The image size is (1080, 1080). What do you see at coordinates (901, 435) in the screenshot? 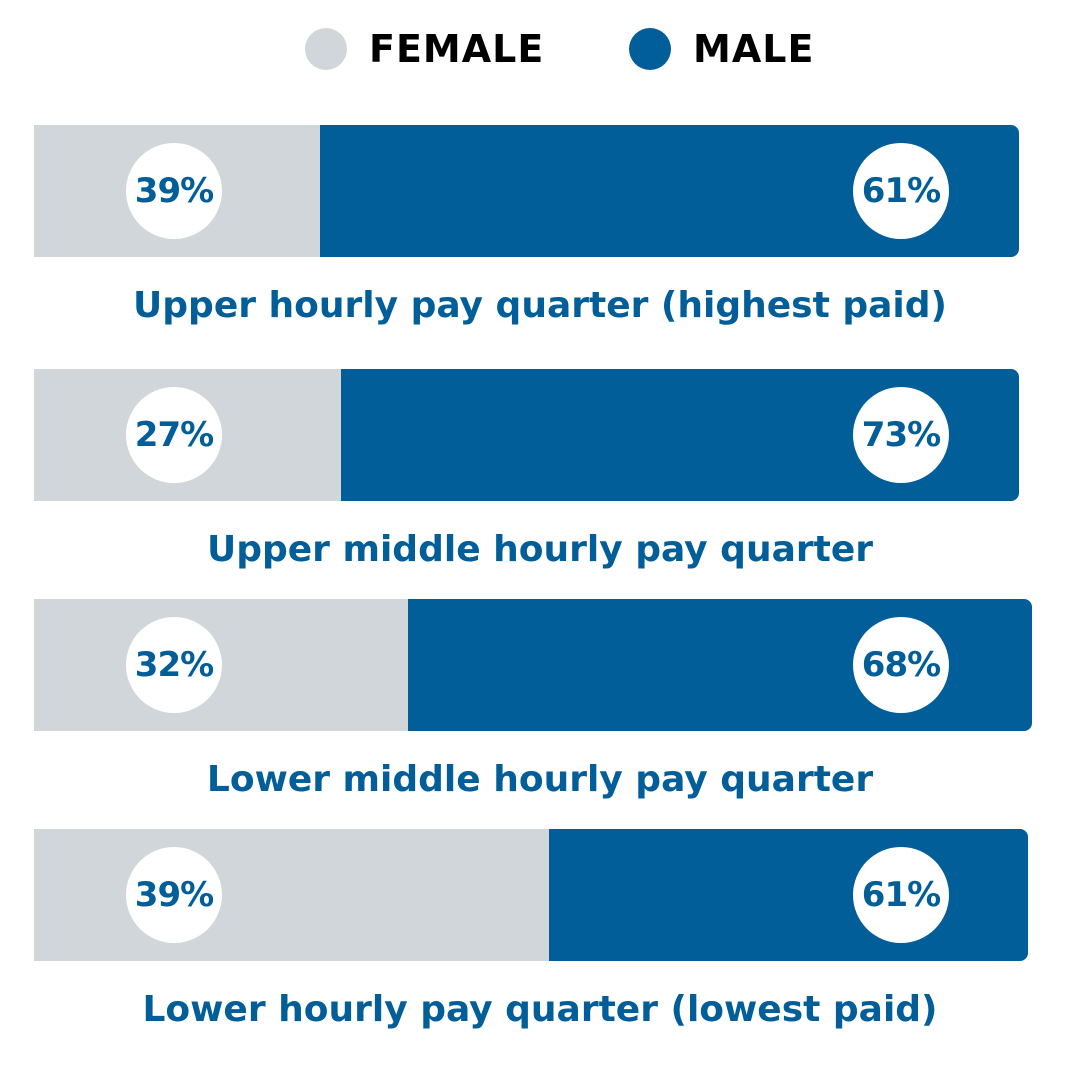
I see `data-label-male: 73%` at bounding box center [901, 435].